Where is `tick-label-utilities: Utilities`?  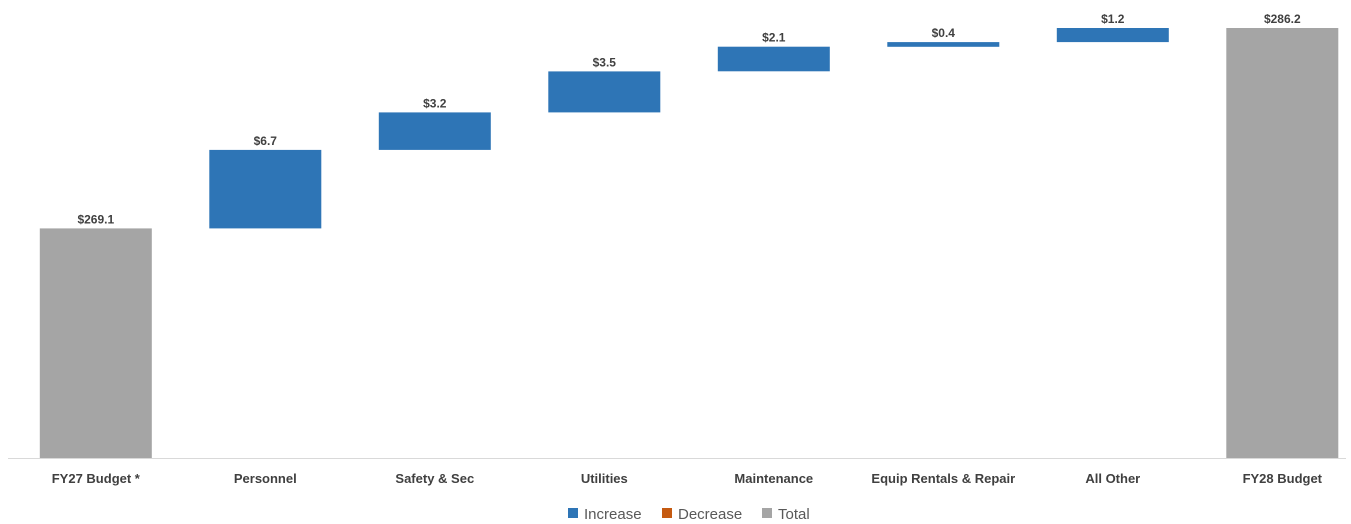
tick-label-utilities: Utilities is located at coordinates (604, 478).